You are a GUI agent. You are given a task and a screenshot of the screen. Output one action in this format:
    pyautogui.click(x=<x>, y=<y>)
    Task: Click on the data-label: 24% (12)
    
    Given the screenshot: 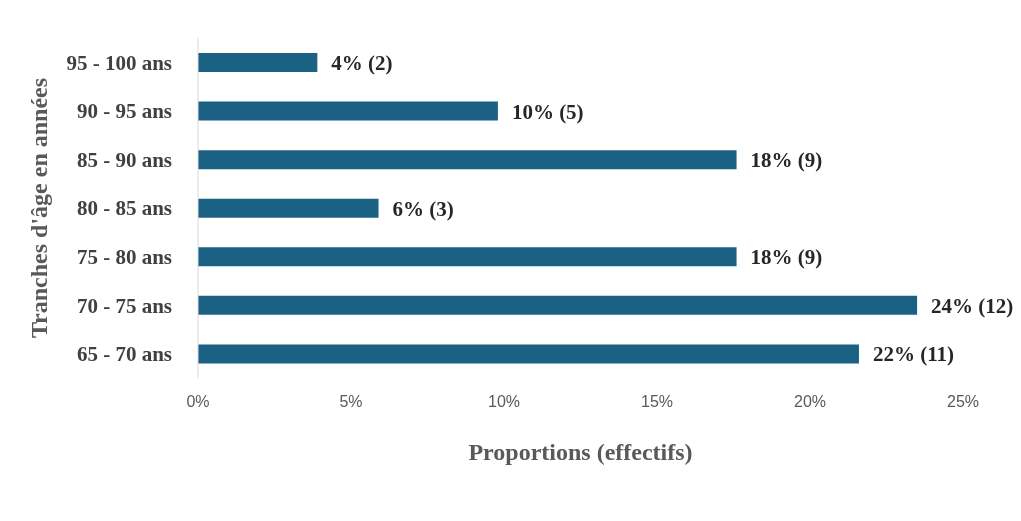 What is the action you would take?
    pyautogui.click(x=972, y=305)
    